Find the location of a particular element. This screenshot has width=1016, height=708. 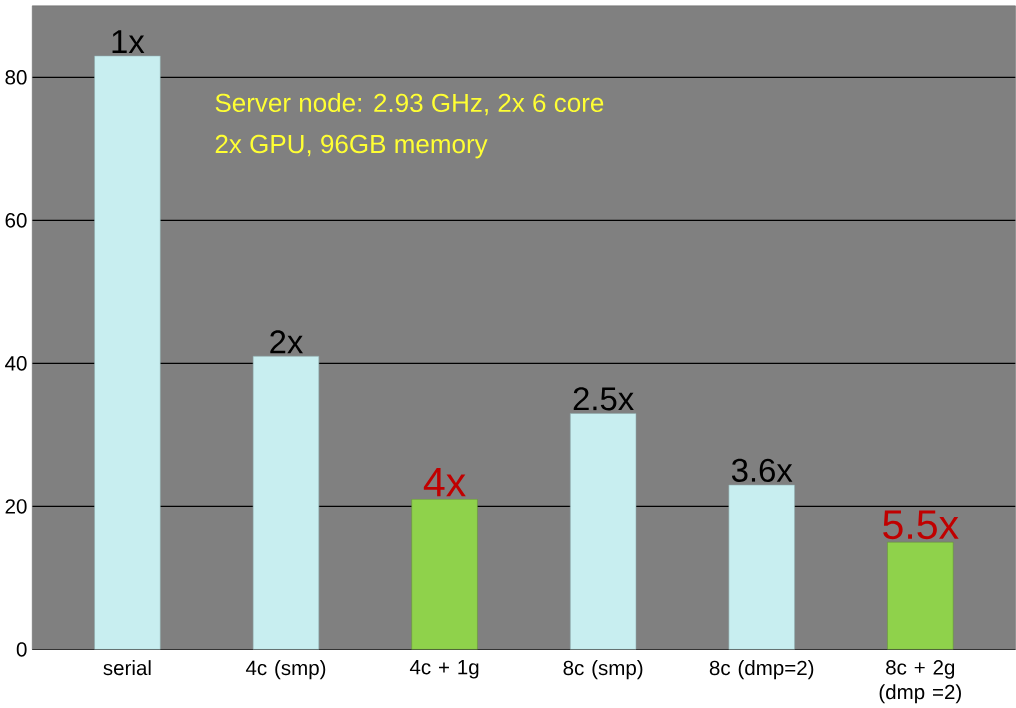

annotation: 2x GPU, 96GB memory is located at coordinates (351, 146).